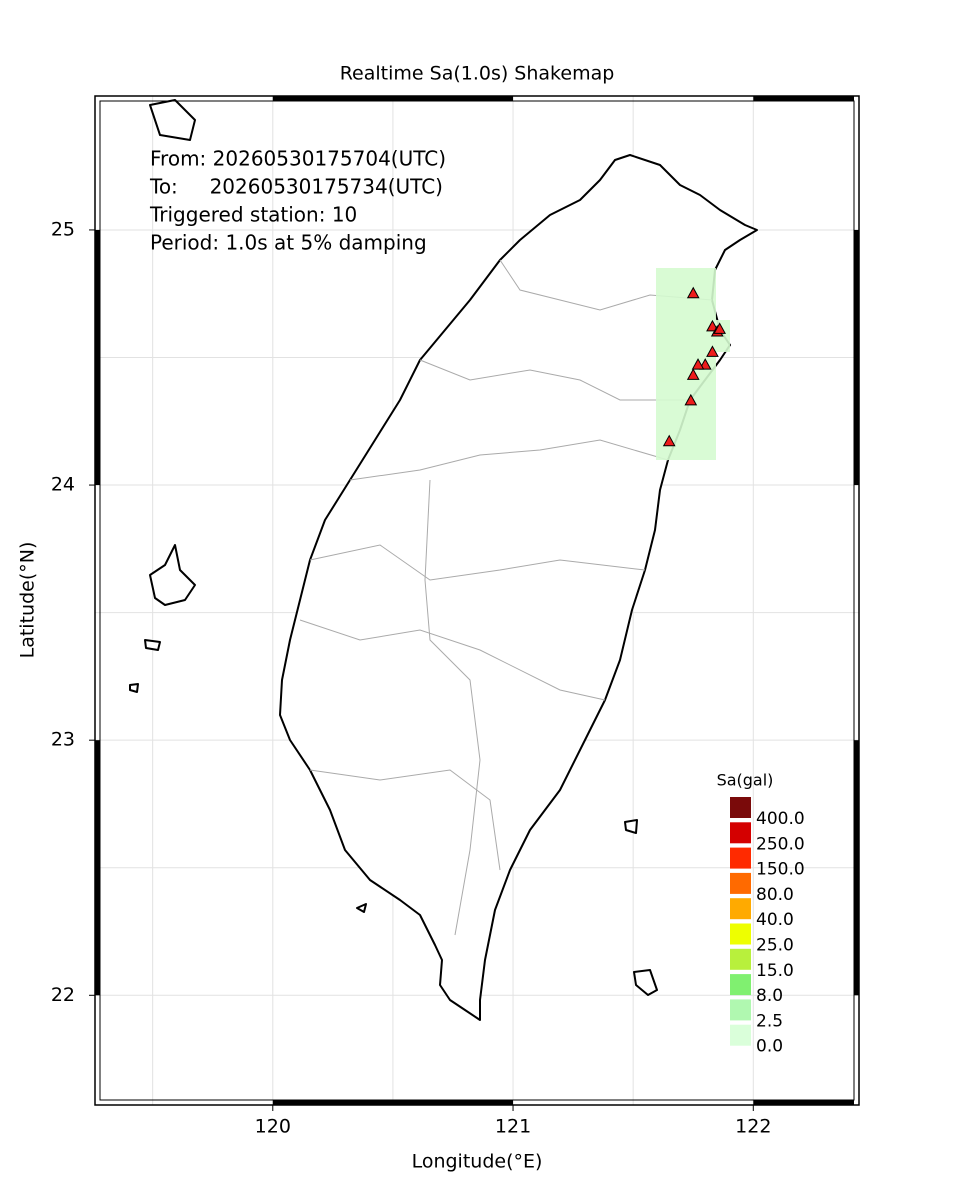 The width and height of the screenshot is (954, 1200). Describe the element at coordinates (253, 215) in the screenshot. I see `annotation: Triggered station: 10` at that location.